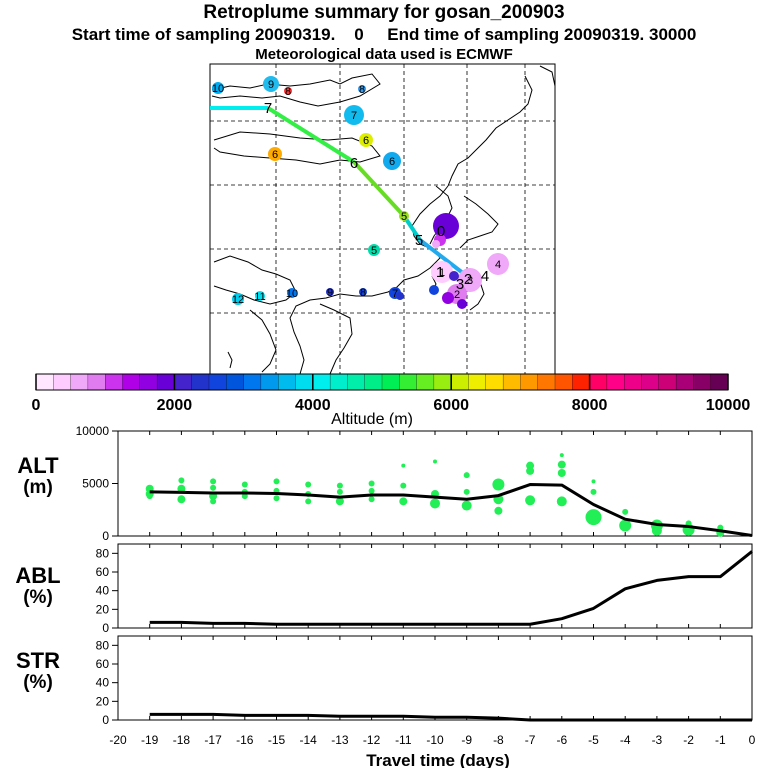 The width and height of the screenshot is (768, 768). I want to click on x-tick-label: -14, so click(309, 740).